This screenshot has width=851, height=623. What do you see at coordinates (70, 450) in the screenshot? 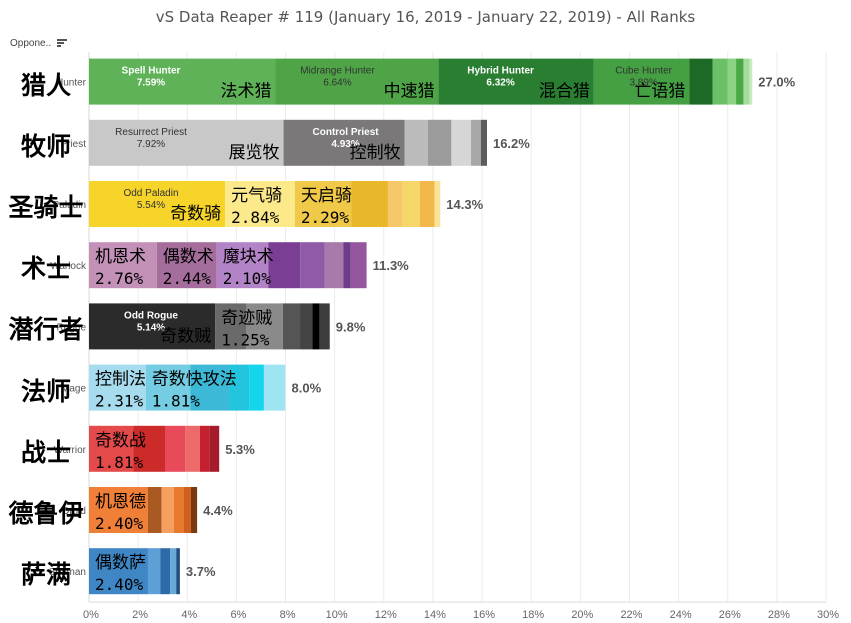
I see `category-label: Warrior` at bounding box center [70, 450].